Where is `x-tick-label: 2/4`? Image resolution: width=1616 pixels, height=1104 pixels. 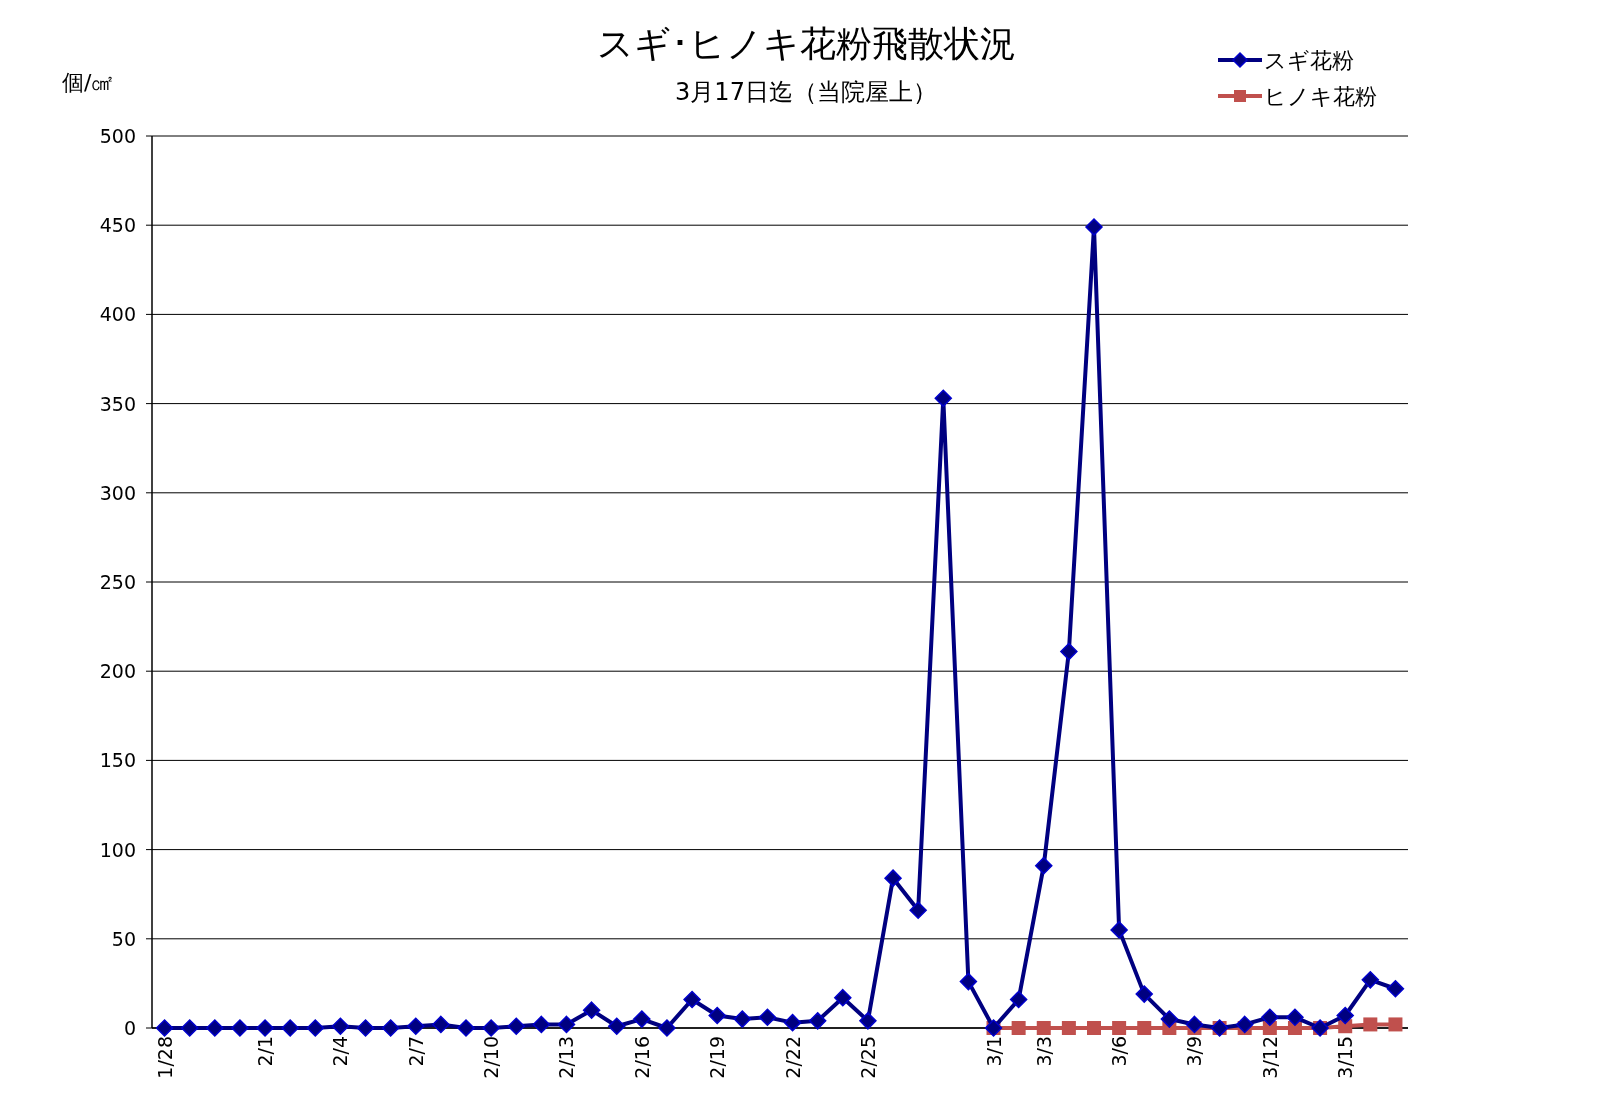 x-tick-label: 2/4 is located at coordinates (340, 1051).